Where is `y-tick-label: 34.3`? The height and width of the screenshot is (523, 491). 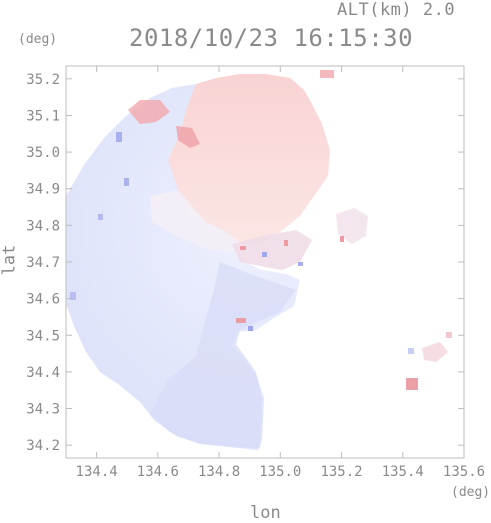 y-tick-label: 34.3 is located at coordinates (43, 410).